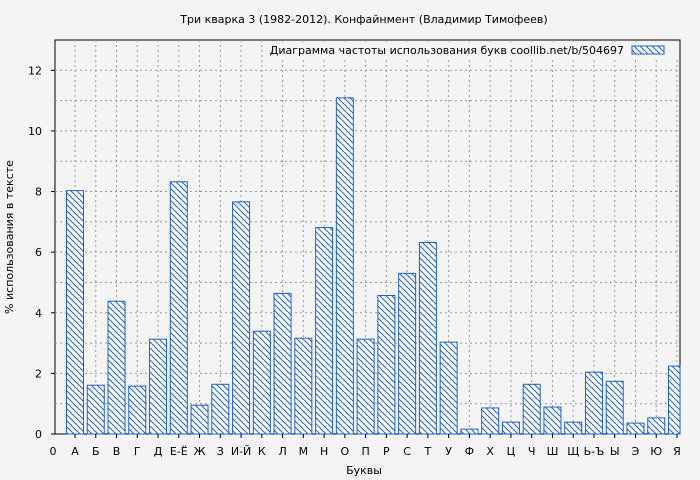  What do you see at coordinates (38, 313) in the screenshot?
I see `y-tick-label: 4` at bounding box center [38, 313].